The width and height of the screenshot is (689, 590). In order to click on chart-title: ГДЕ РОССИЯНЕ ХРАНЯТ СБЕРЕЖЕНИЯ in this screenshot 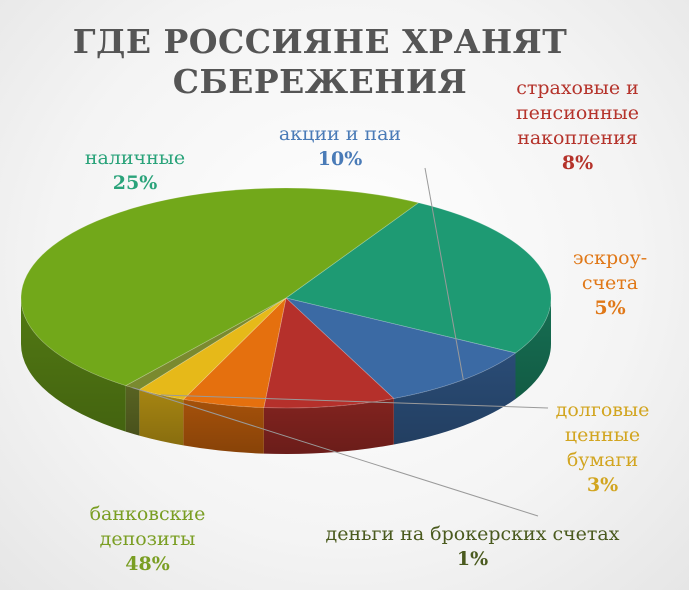, I will do `click(320, 62)`.